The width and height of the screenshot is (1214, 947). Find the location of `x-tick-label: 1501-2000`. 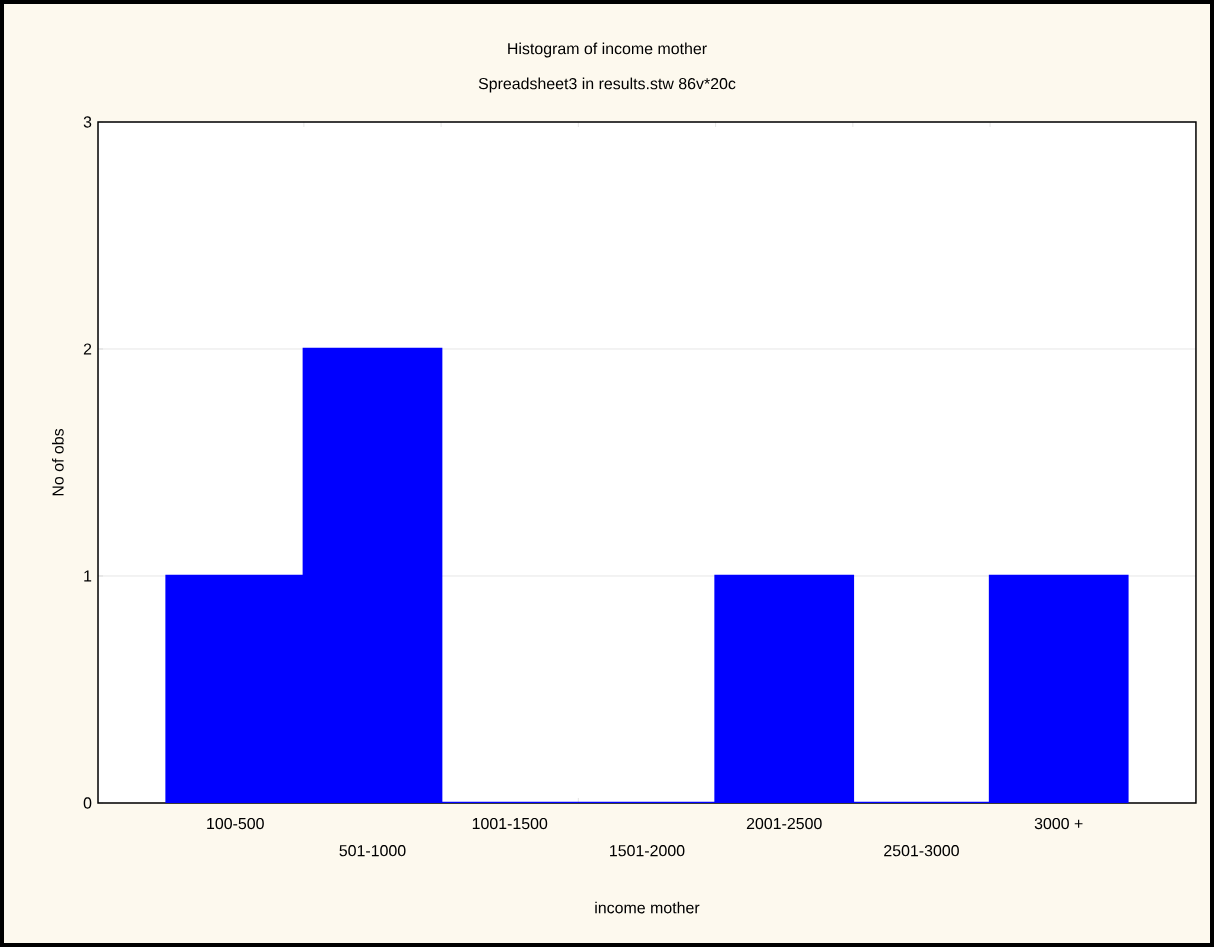

x-tick-label: 1501-2000 is located at coordinates (647, 851).